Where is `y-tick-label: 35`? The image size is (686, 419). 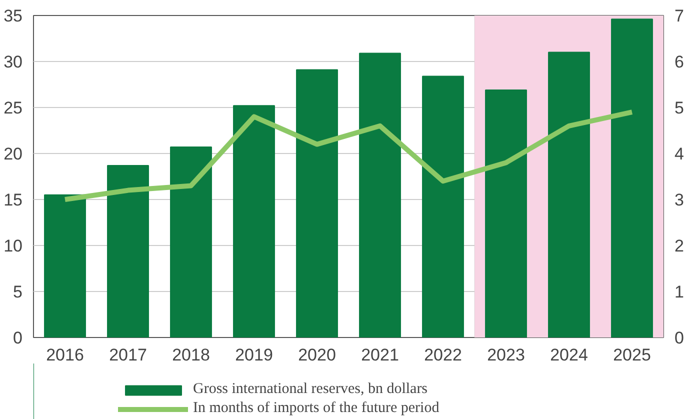 y-tick-label: 35 is located at coordinates (13, 16).